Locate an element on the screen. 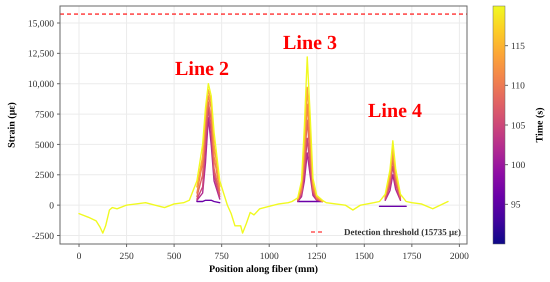  y-tick-label: 2500 is located at coordinates (44, 176).